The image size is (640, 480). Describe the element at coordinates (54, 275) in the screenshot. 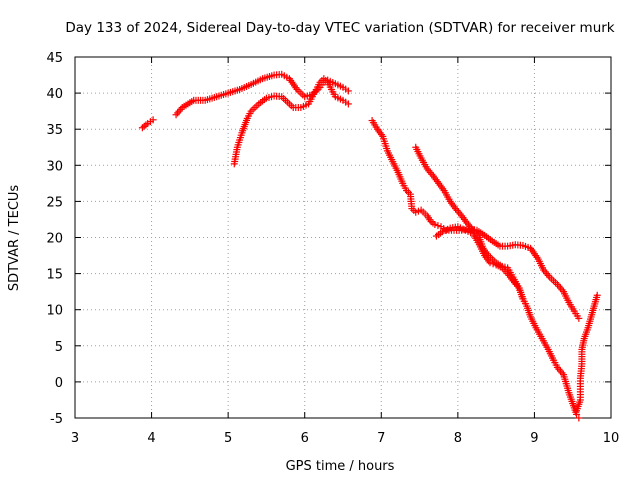

I see `y-tick-label: 15` at that location.